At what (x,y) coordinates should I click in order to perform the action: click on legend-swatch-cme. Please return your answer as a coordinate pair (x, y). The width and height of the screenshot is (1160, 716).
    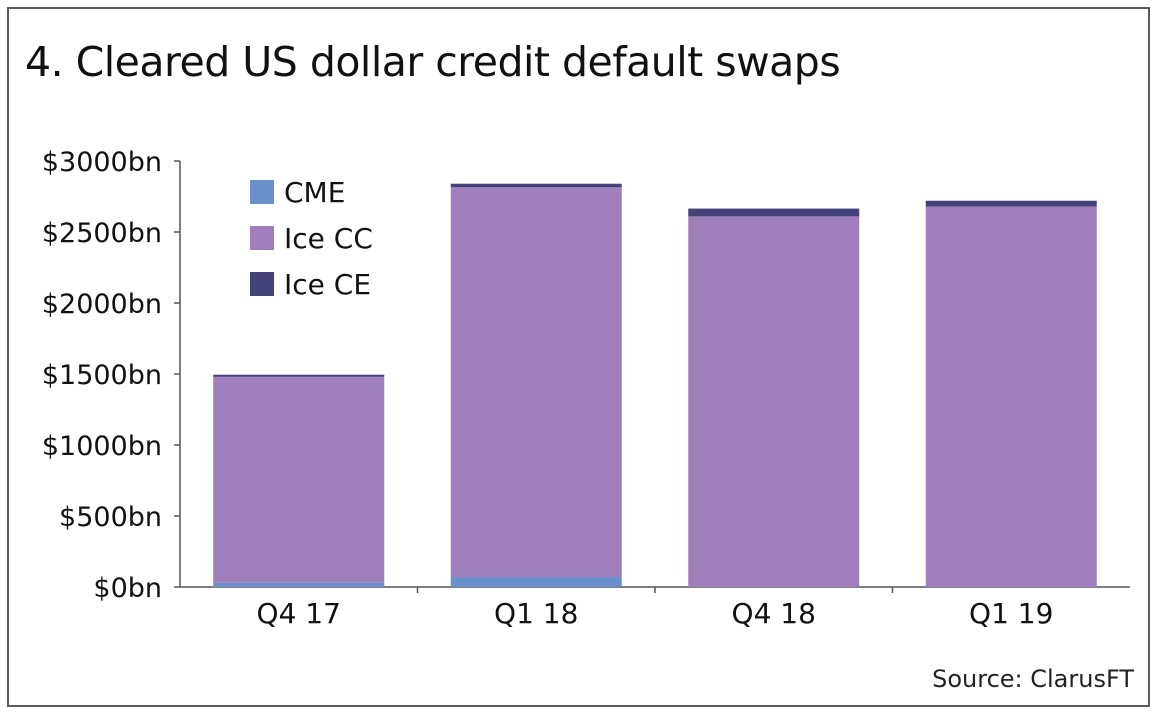
    Looking at the image, I should click on (262, 192).